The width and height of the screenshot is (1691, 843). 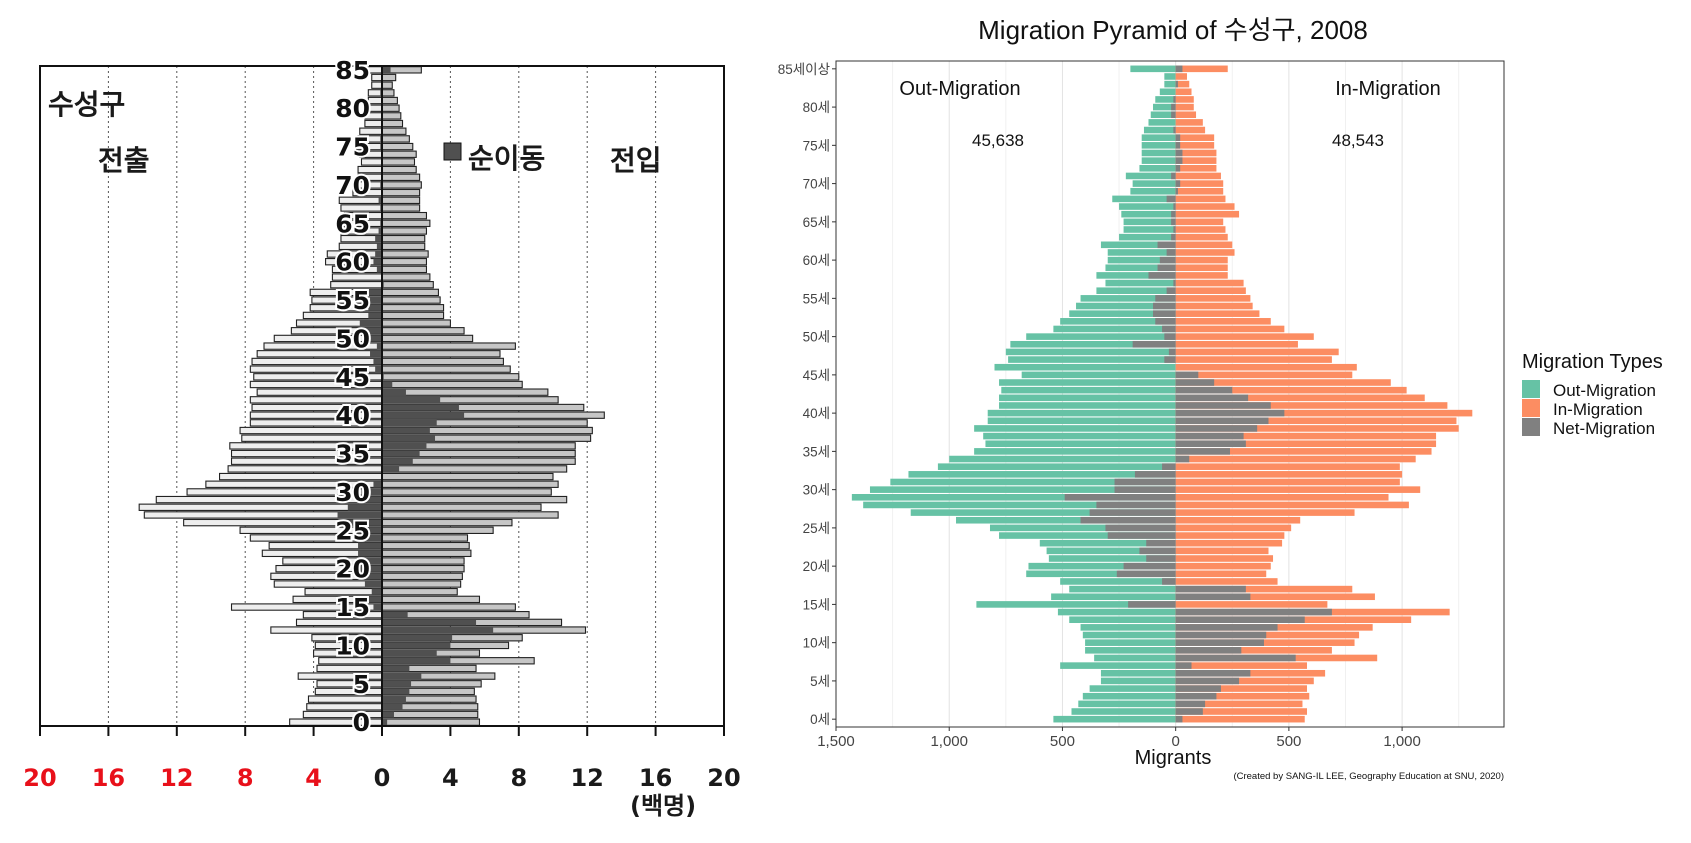 I want to click on legend-label-in: In-Migration, so click(x=1598, y=409).